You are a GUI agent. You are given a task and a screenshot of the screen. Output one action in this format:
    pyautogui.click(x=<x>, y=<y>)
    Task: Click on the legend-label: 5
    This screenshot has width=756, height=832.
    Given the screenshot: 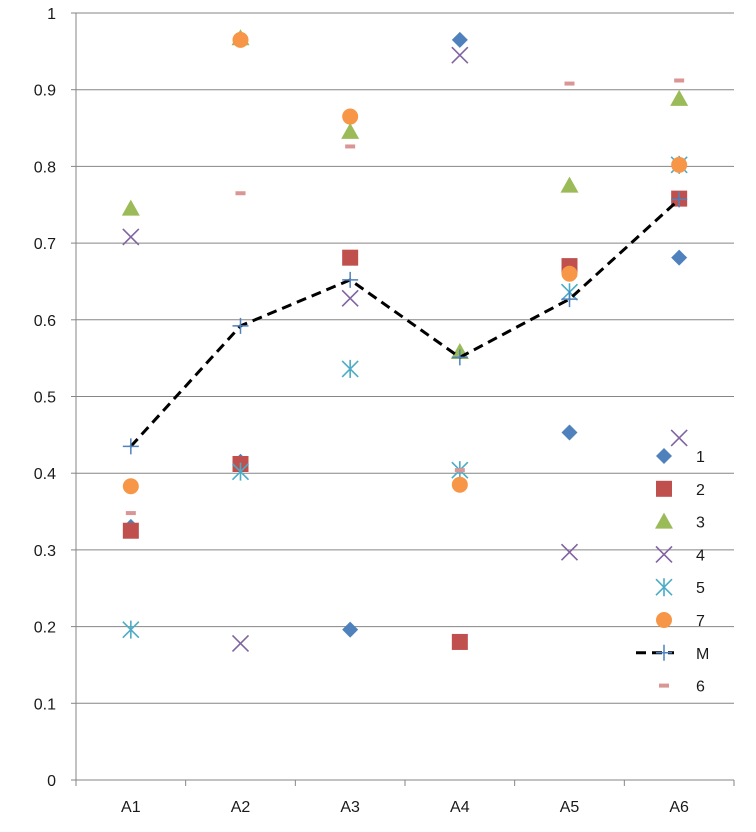 What is the action you would take?
    pyautogui.click(x=700, y=588)
    